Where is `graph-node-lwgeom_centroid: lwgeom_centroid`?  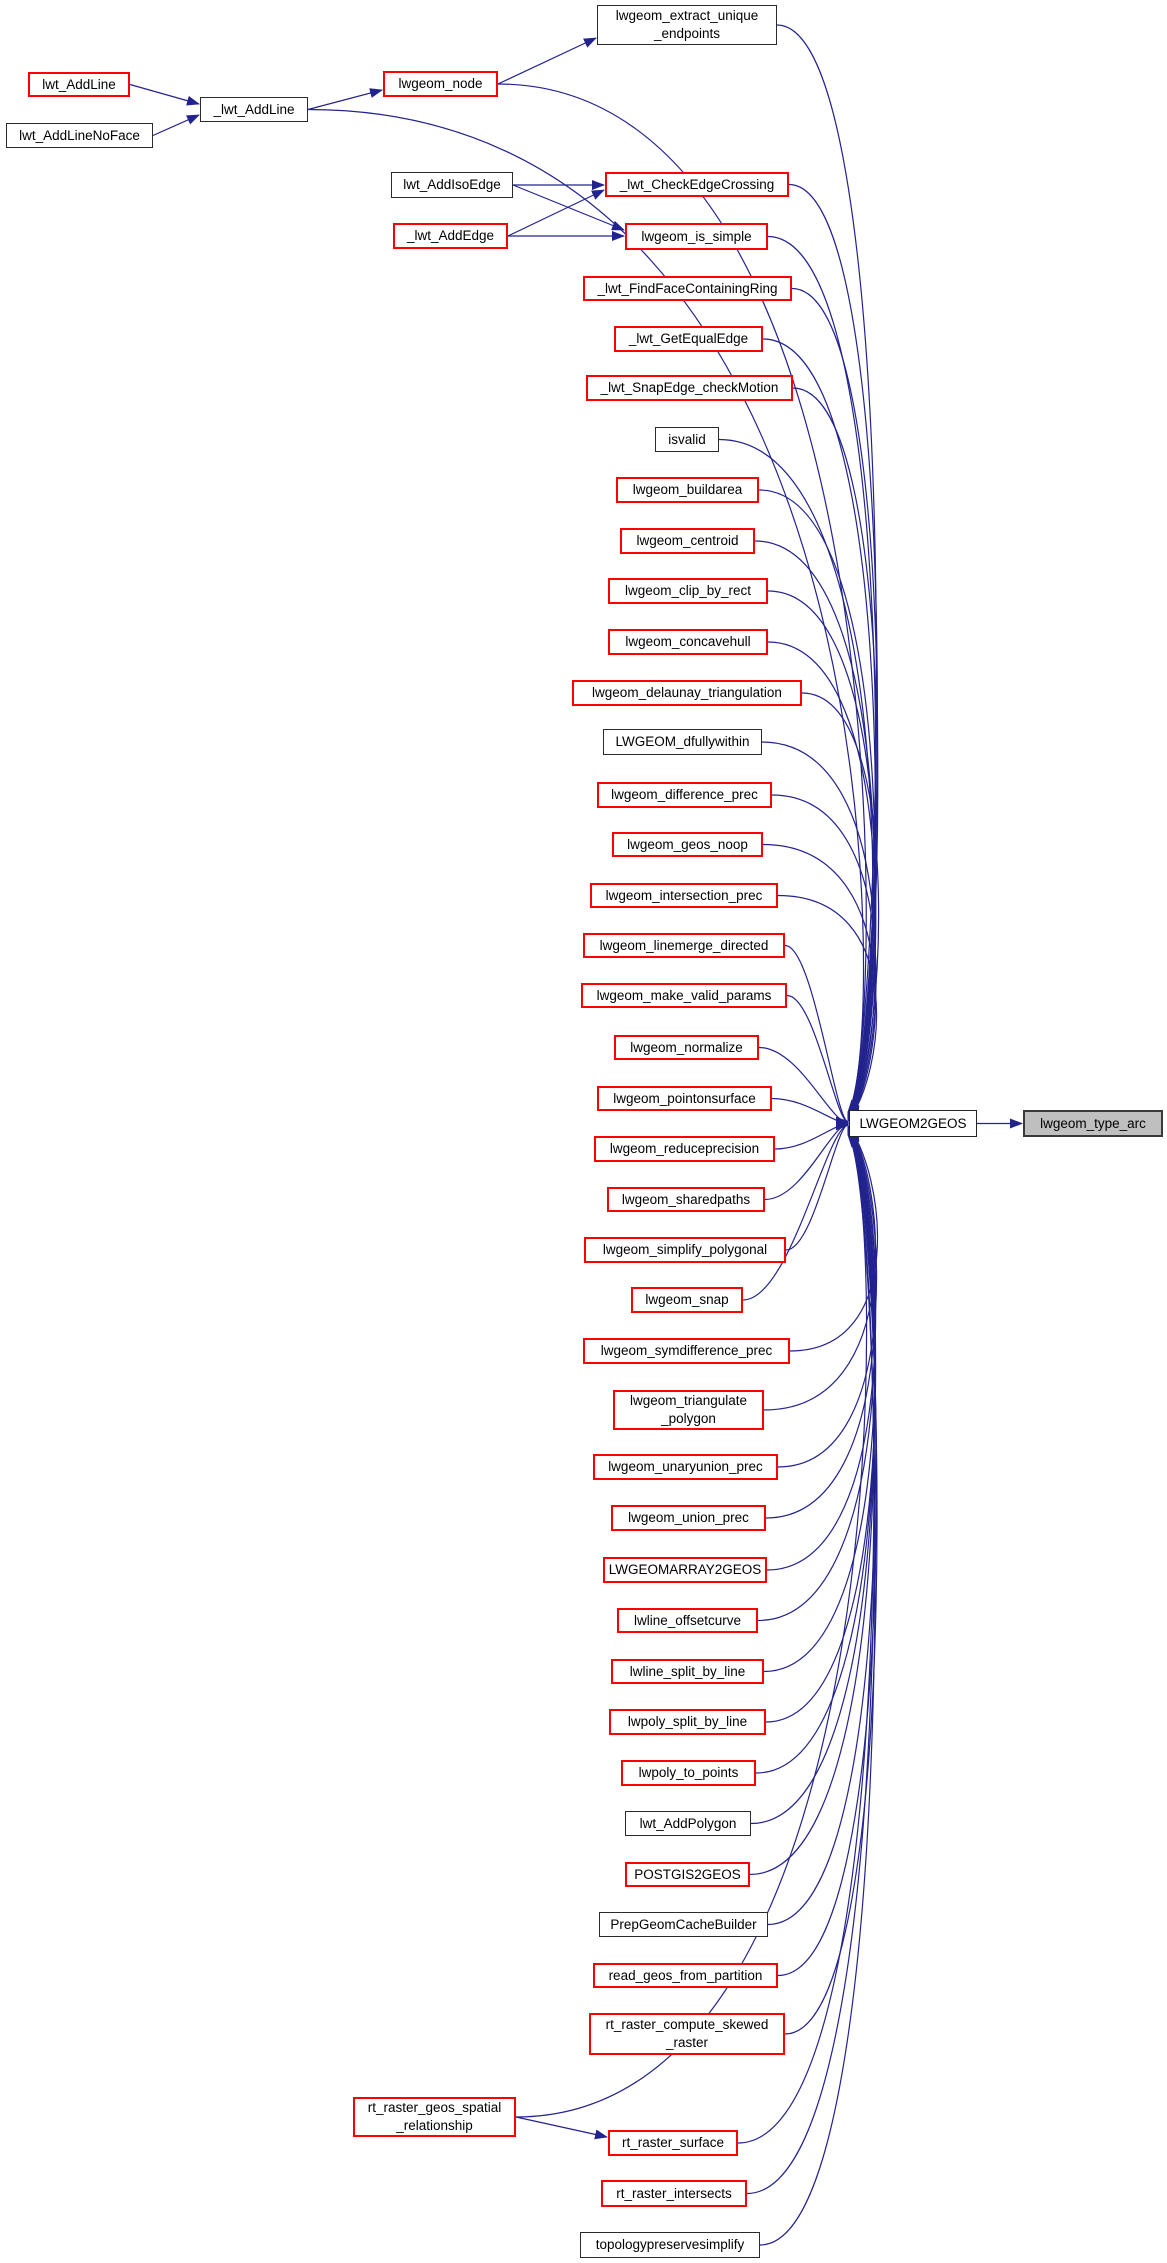
graph-node-lwgeom_centroid: lwgeom_centroid is located at coordinates (687, 541).